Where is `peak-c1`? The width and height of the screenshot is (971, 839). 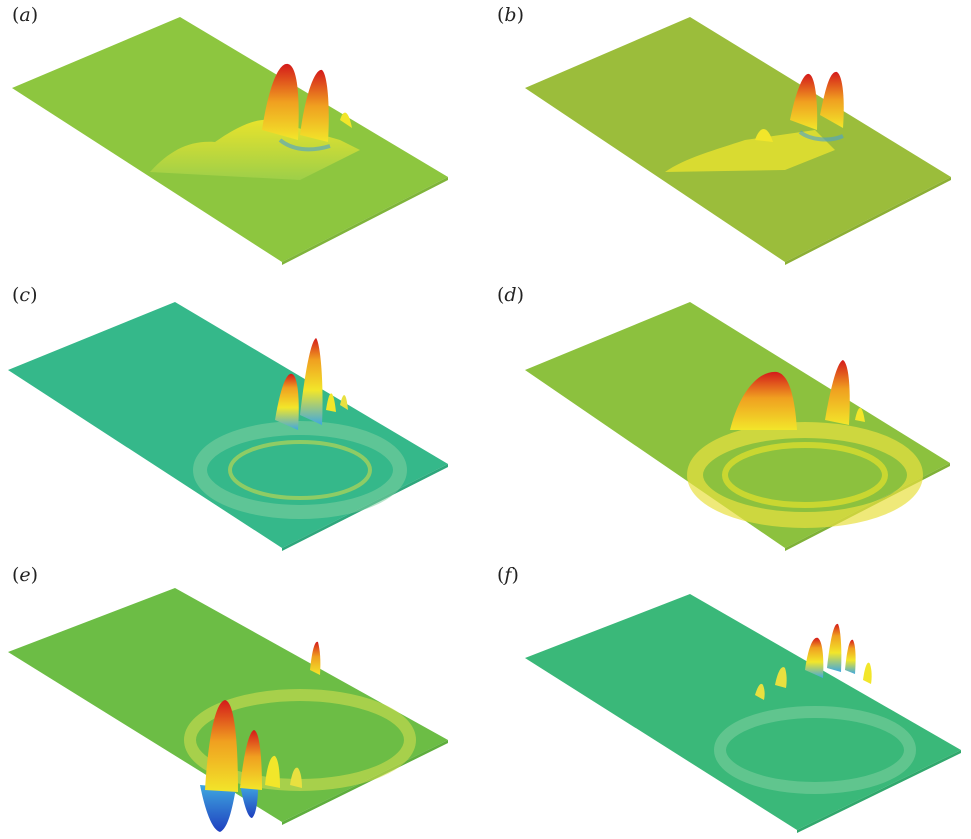
peak-c1 is located at coordinates (287, 401).